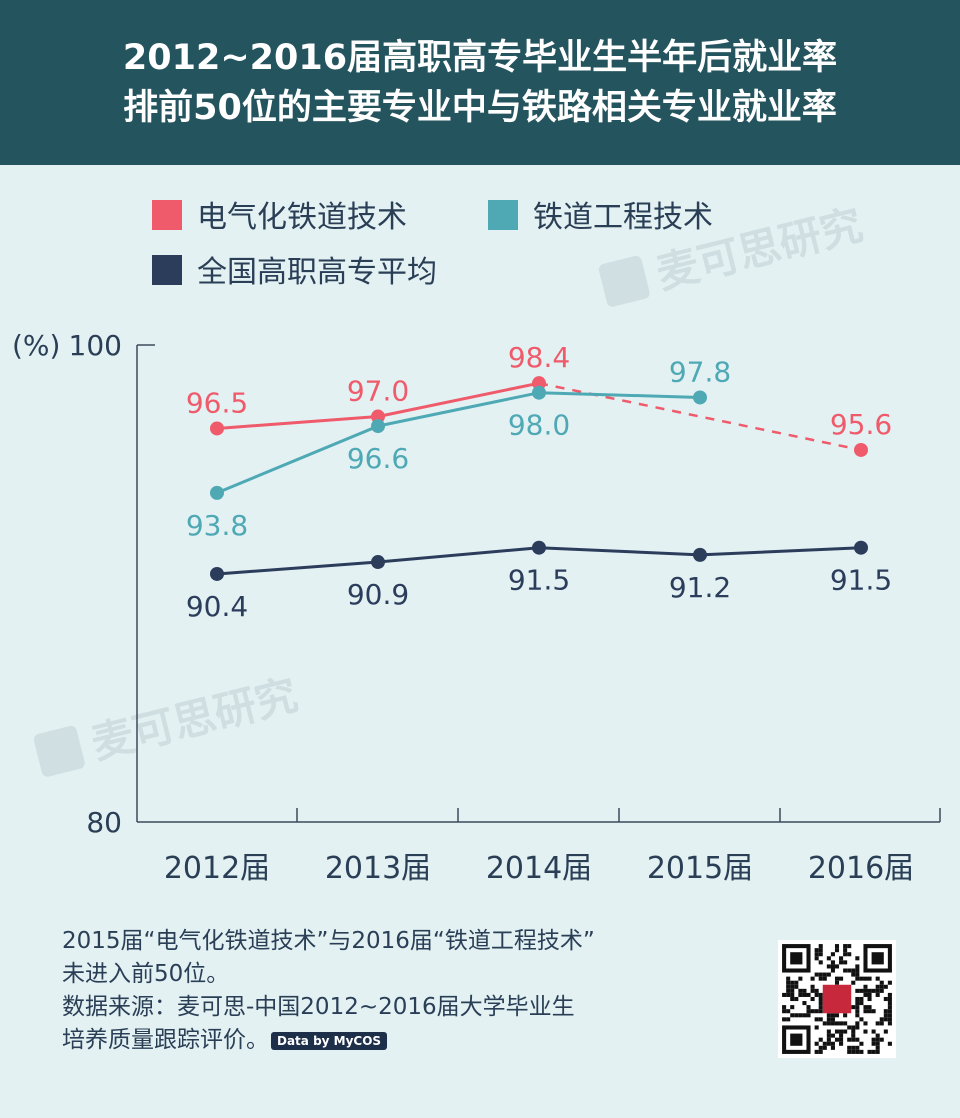 The height and width of the screenshot is (1118, 960). I want to click on series-1: 96.5 97.0 98.4 95.6, so click(539, 399).